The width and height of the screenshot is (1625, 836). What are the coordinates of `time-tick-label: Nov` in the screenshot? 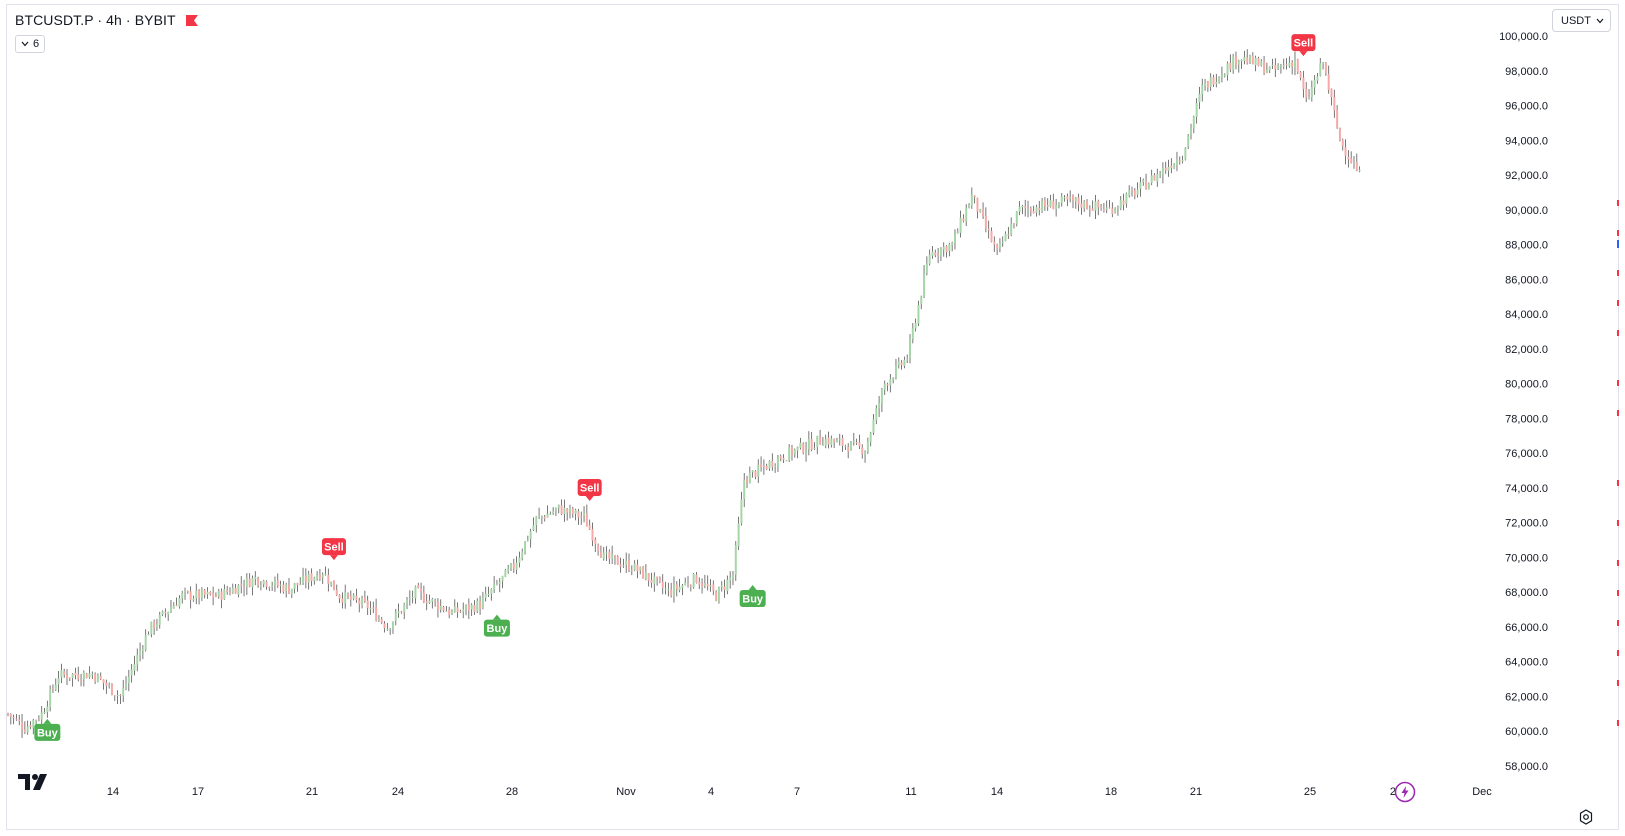 It's located at (626, 792).